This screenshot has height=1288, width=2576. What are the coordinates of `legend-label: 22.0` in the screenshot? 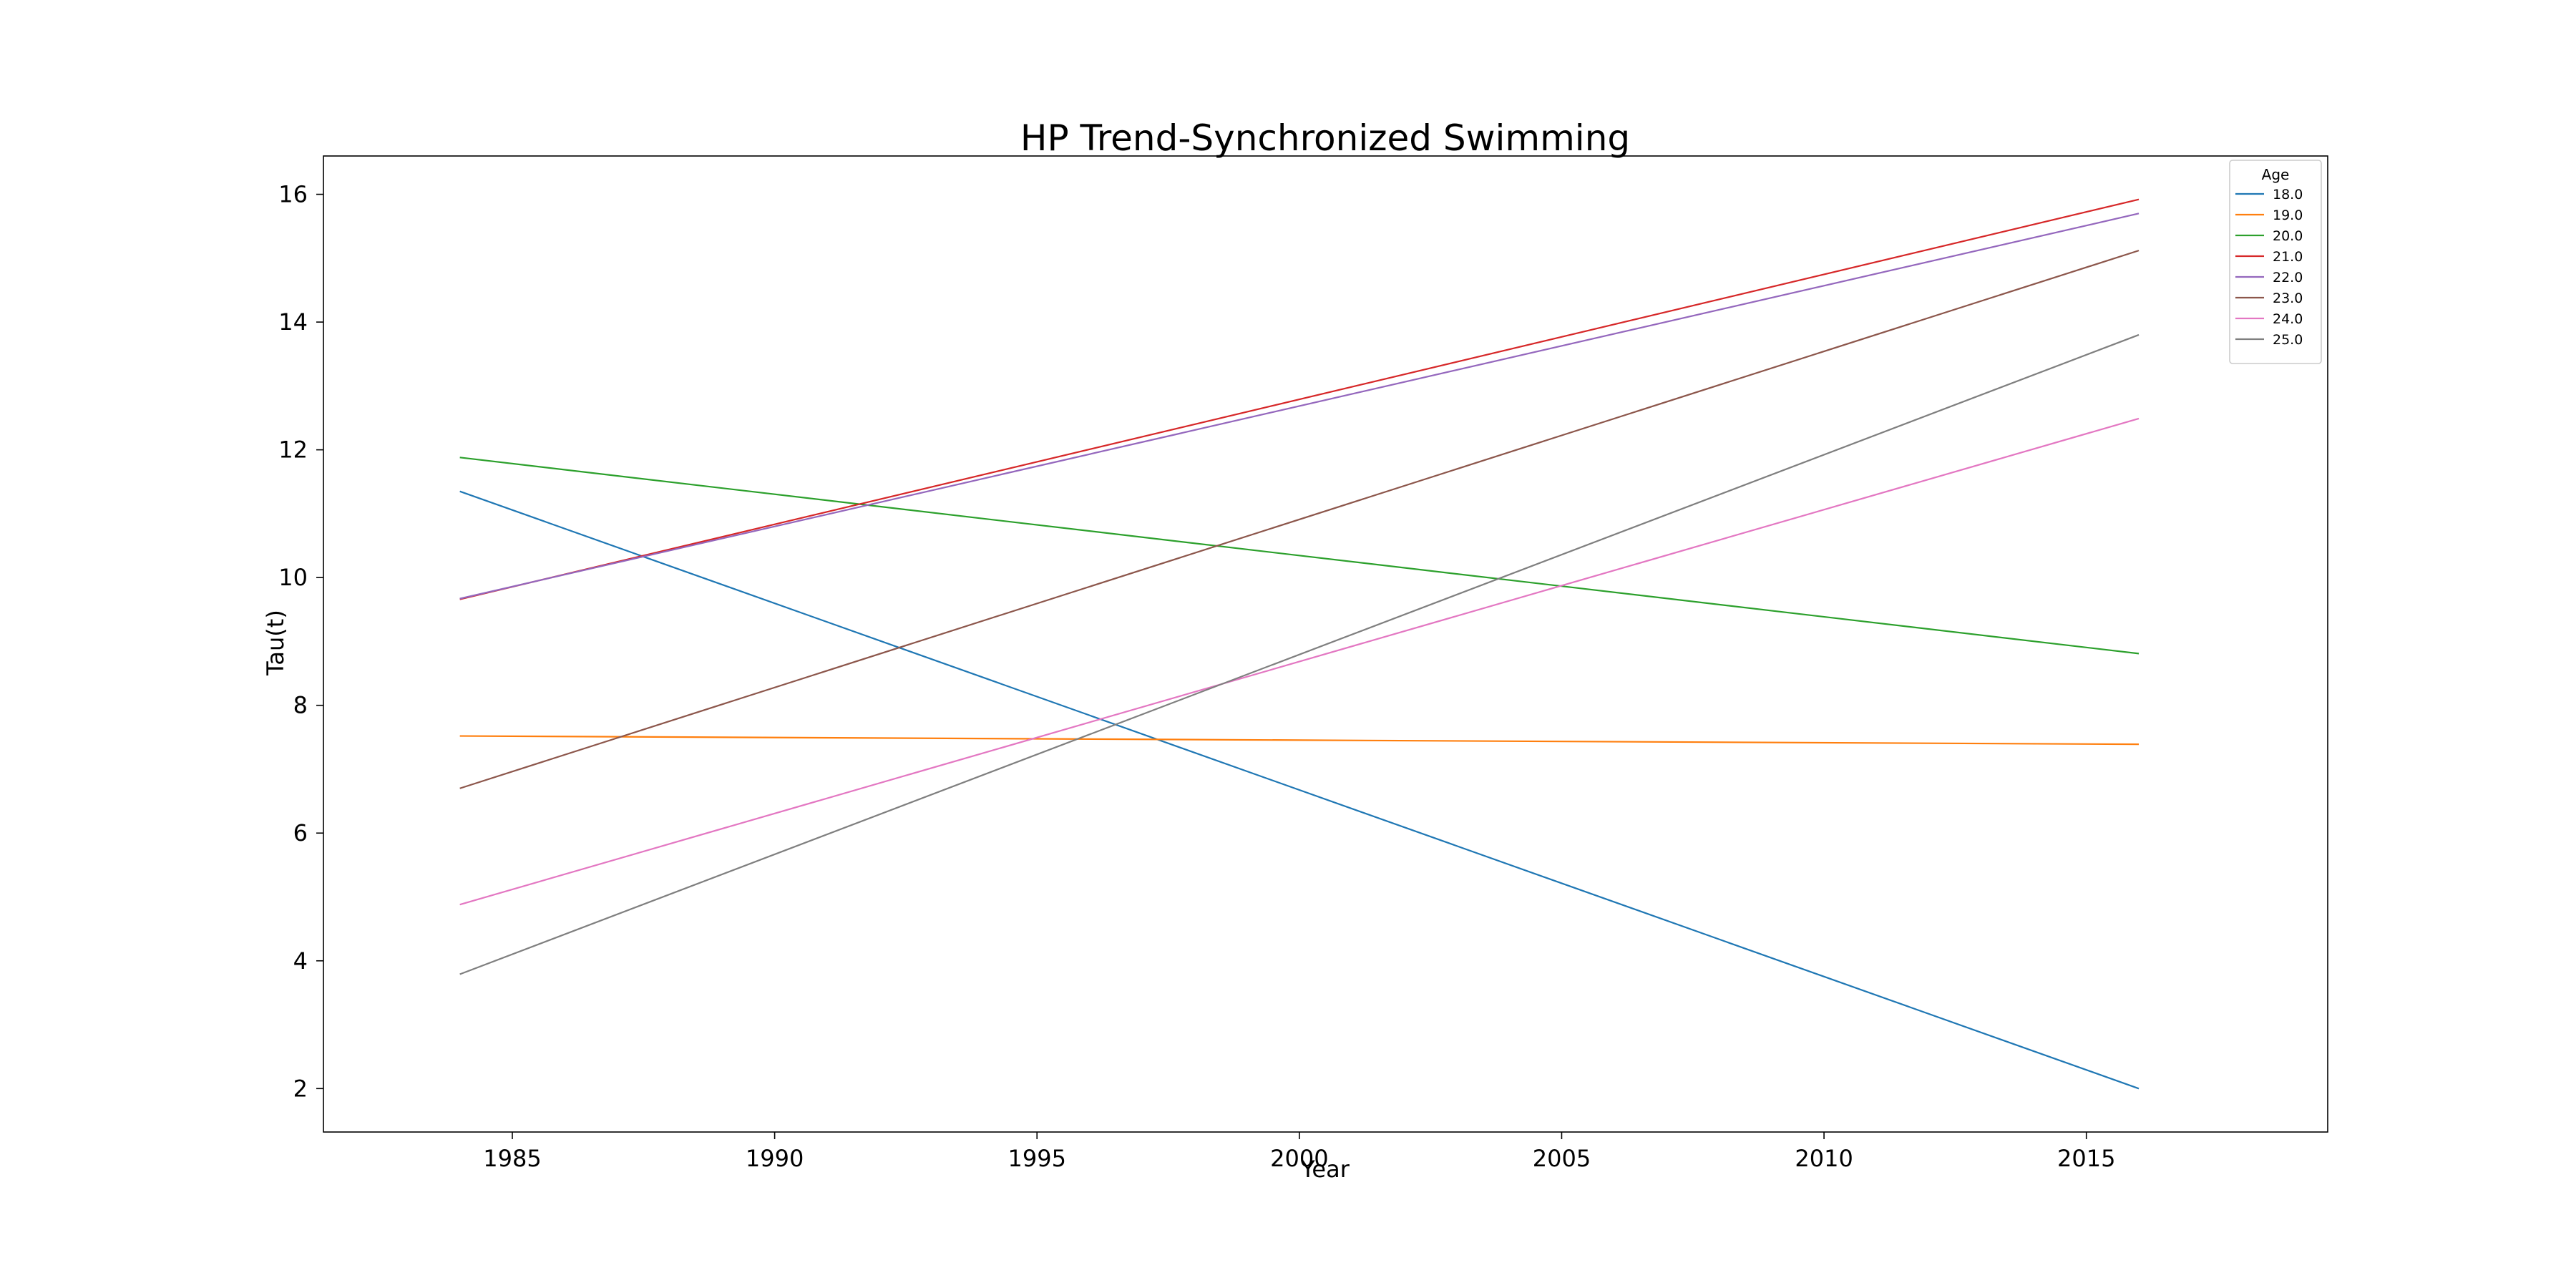 It's located at (2288, 278).